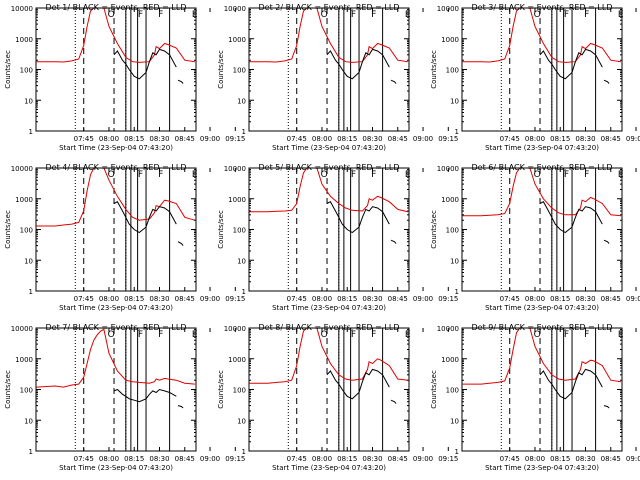 The height and width of the screenshot is (480, 640). Describe the element at coordinates (329, 327) in the screenshot. I see `panel-title: Det 8/ BLACK = Events, RED = LLD` at that location.